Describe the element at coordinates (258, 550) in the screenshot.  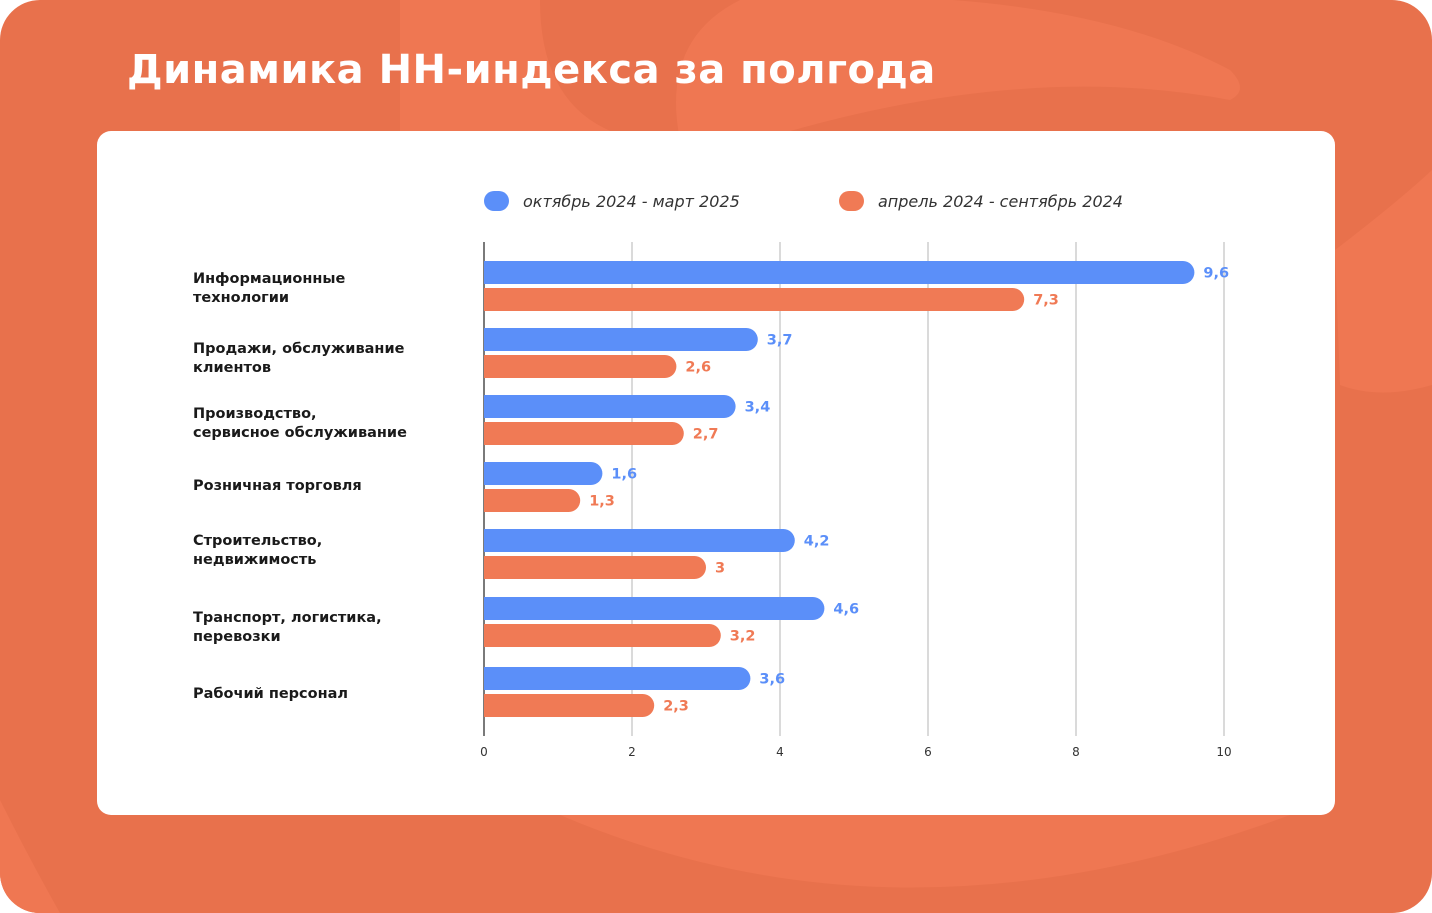
I see `category-label-construction: Строительство, недвижимость` at that location.